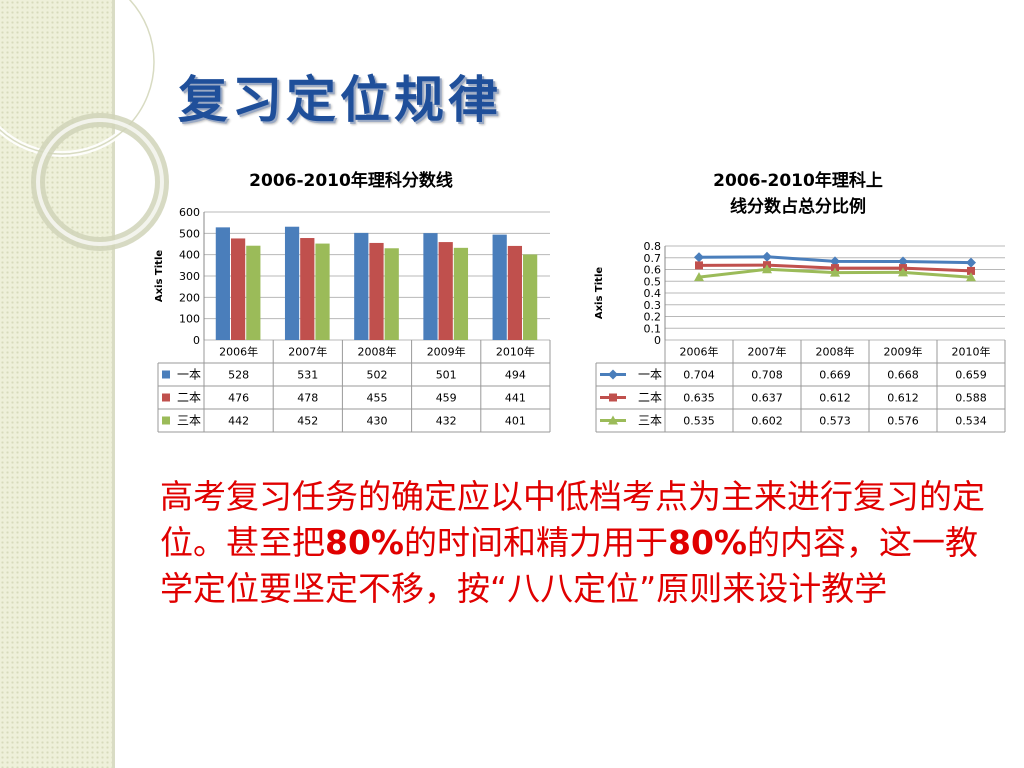 The width and height of the screenshot is (1024, 768). What do you see at coordinates (699, 421) in the screenshot?
I see `data-label: 0.535` at bounding box center [699, 421].